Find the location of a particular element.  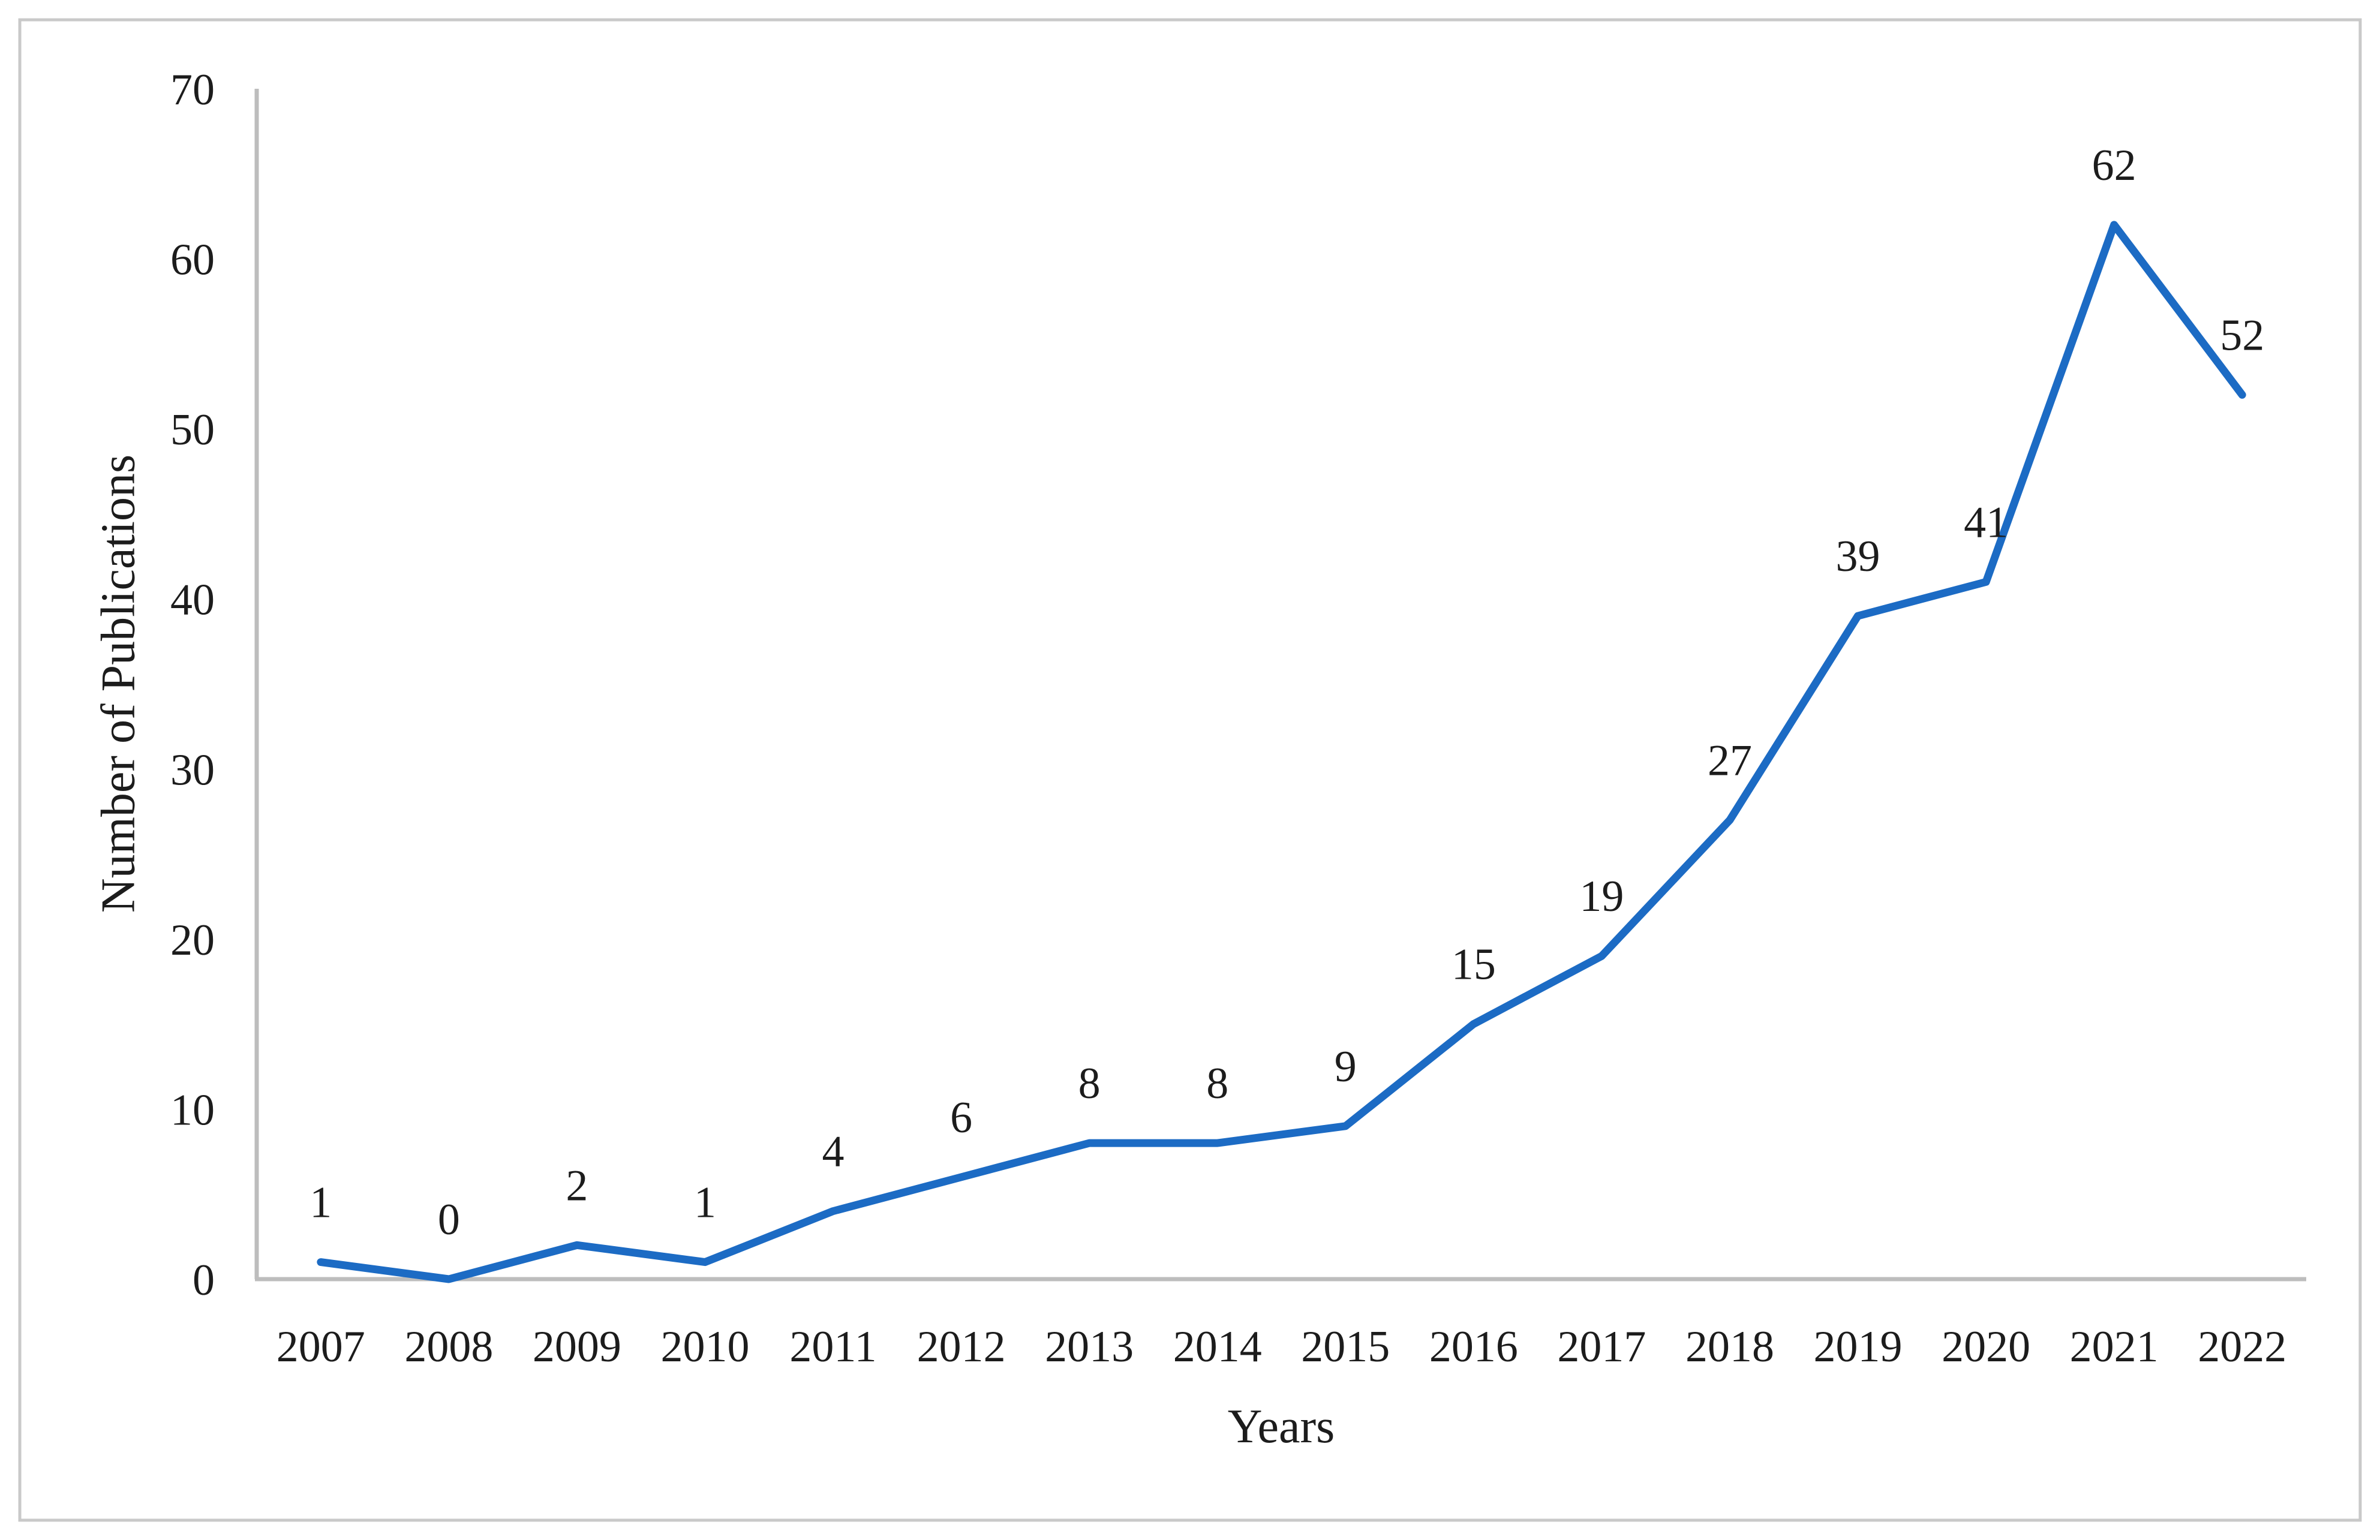

x-tick-label: 2012 is located at coordinates (962, 1346).